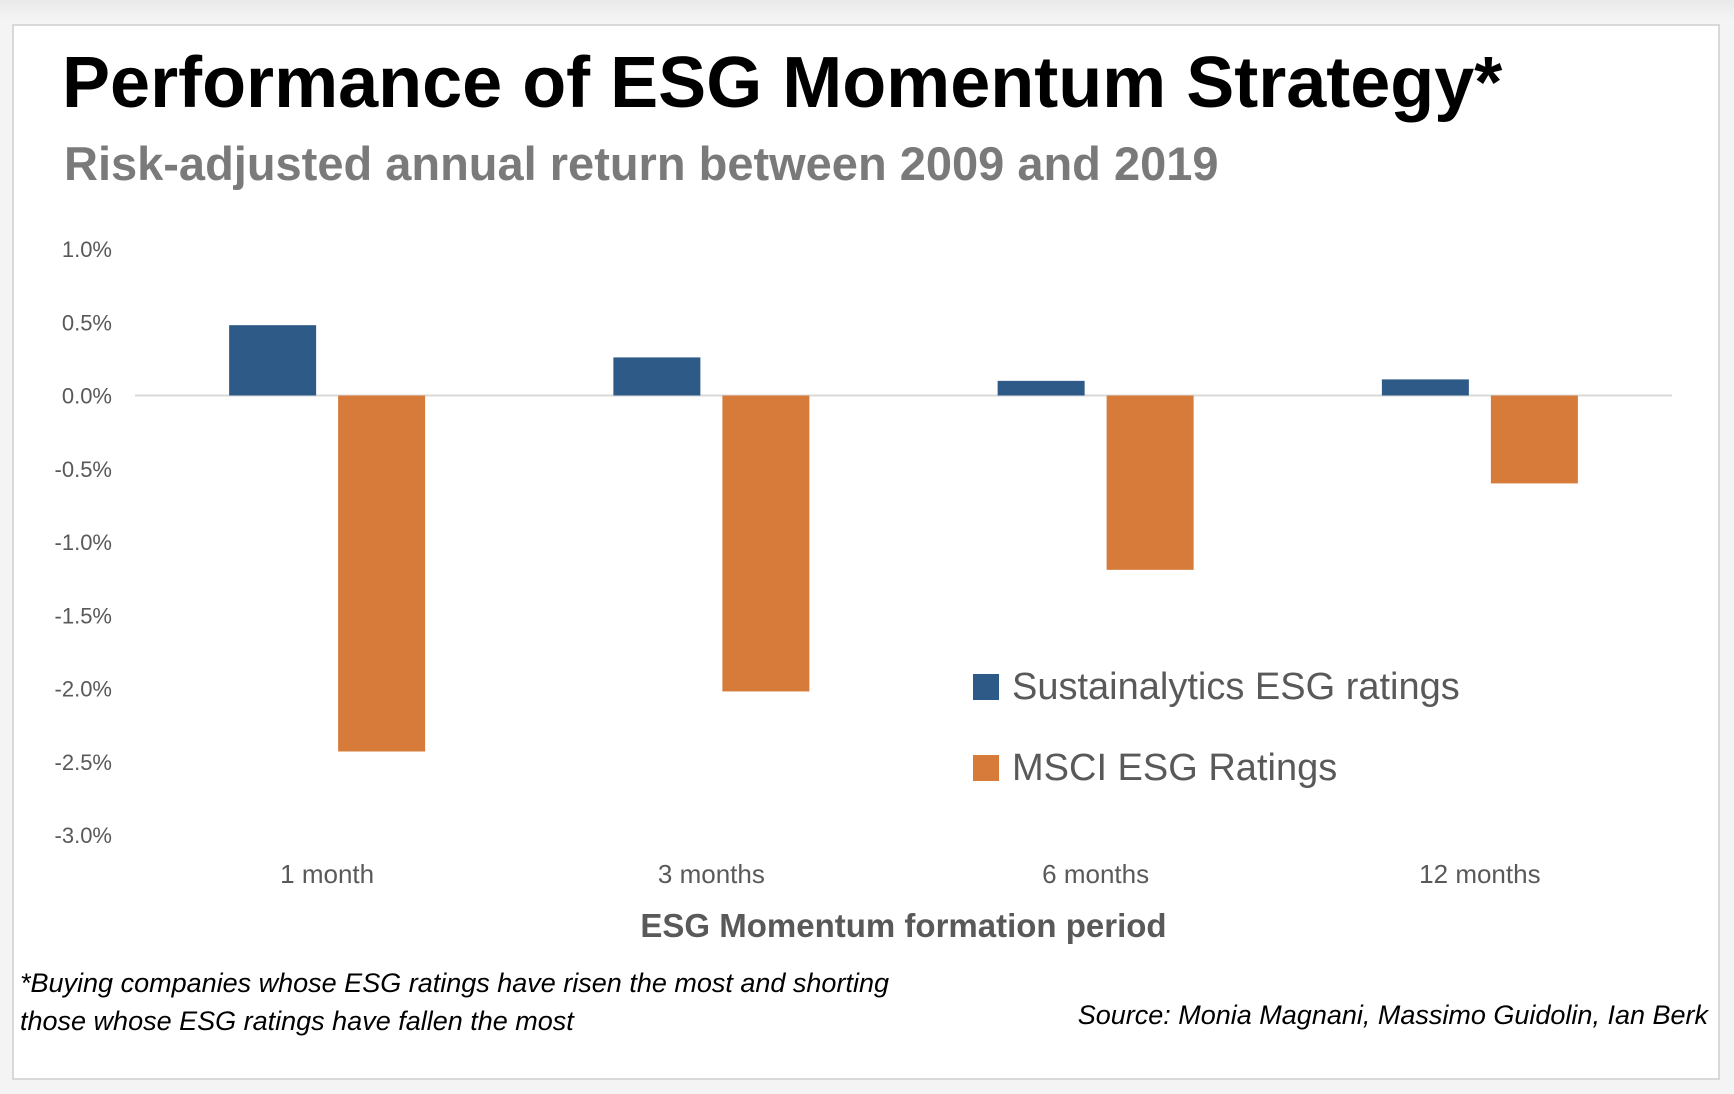 This screenshot has height=1094, width=1734. What do you see at coordinates (986, 768) in the screenshot?
I see `legend-swatch-msci` at bounding box center [986, 768].